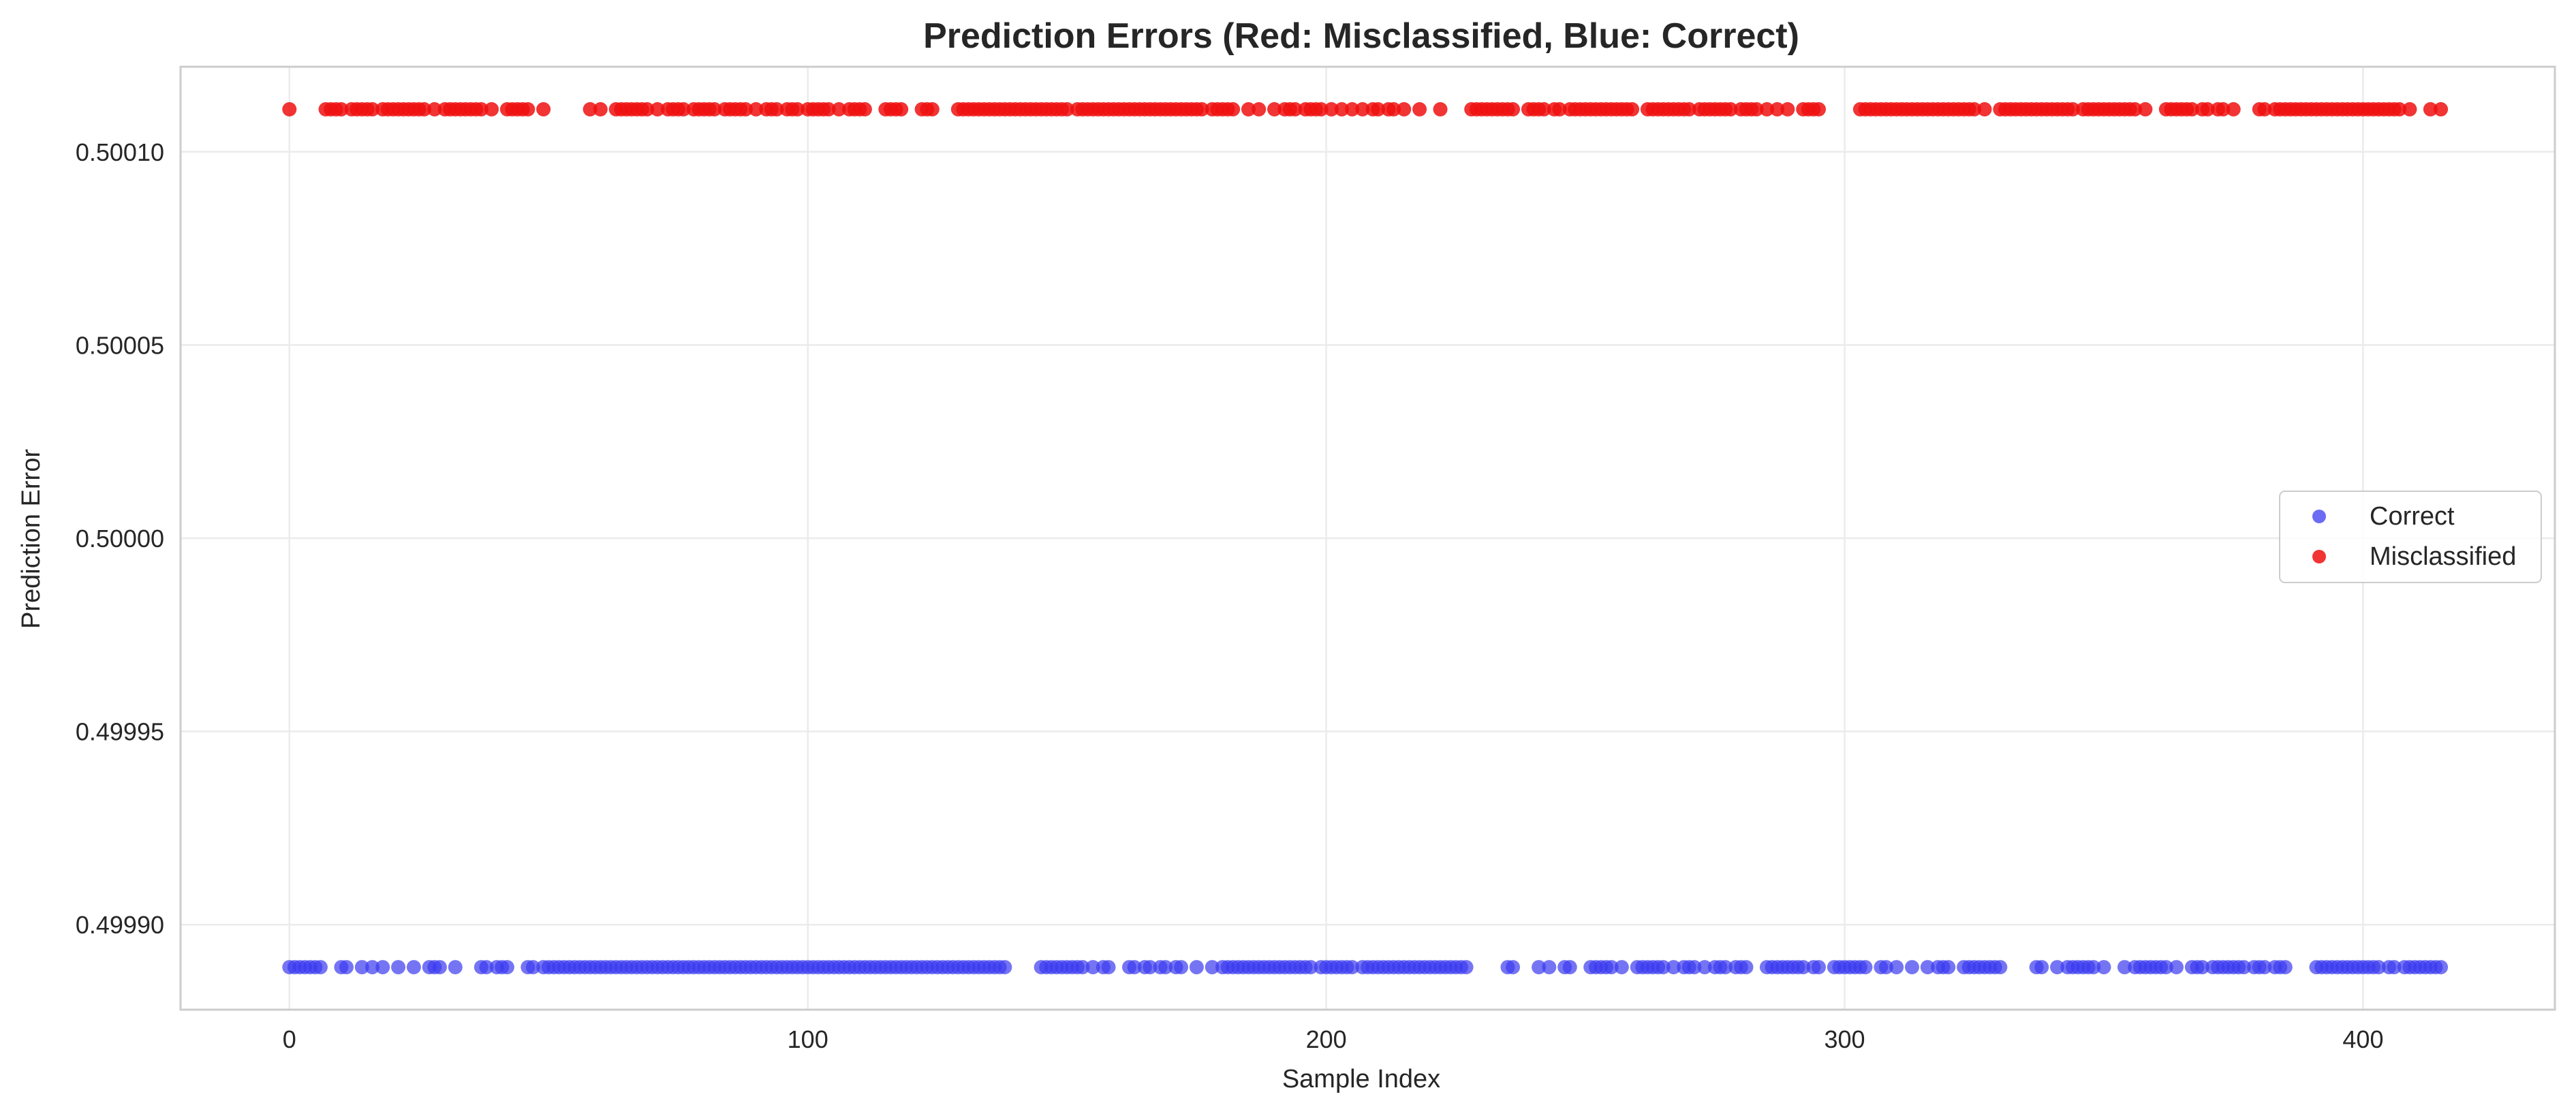 The width and height of the screenshot is (2576, 1118). I want to click on legend-box, so click(2410, 537).